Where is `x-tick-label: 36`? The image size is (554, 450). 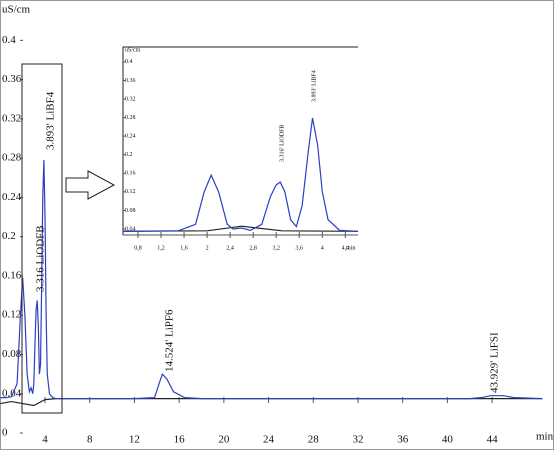 x-tick-label: 36 is located at coordinates (403, 440).